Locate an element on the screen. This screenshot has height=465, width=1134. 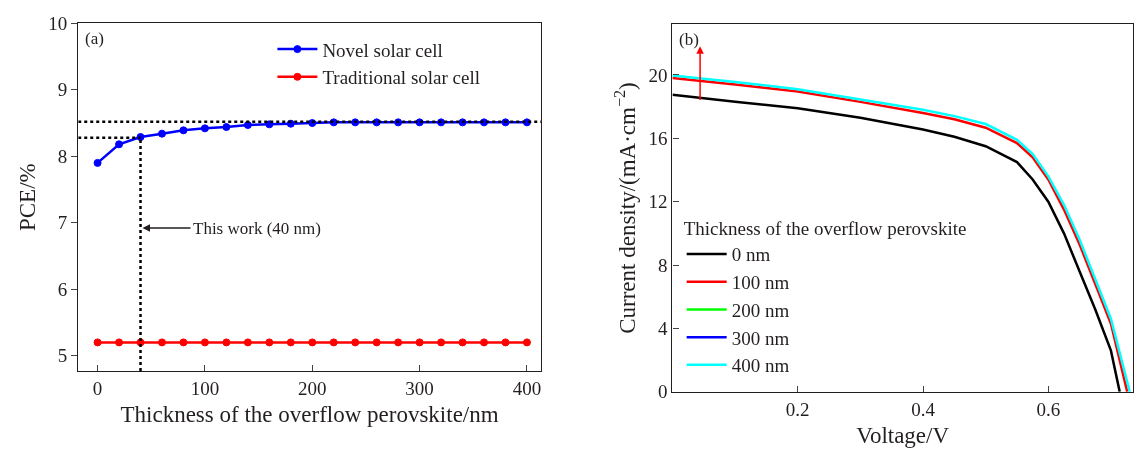
y-tick-label: 7 is located at coordinates (62, 223).